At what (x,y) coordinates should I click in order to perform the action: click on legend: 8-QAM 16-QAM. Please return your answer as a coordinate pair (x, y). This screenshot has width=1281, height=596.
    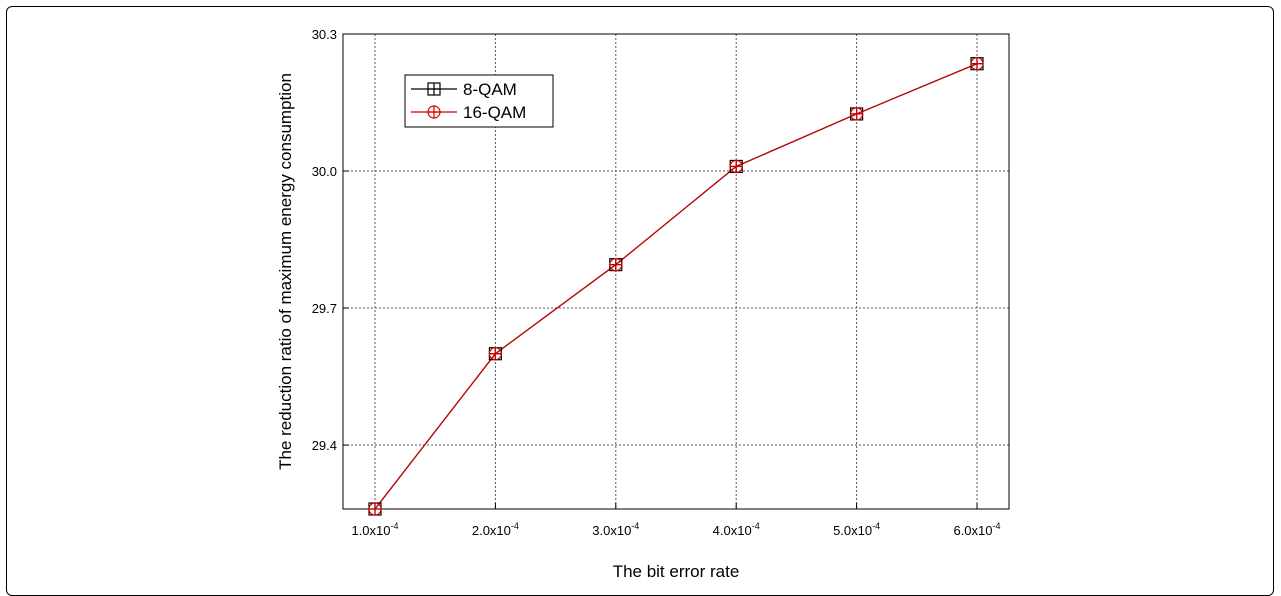
    Looking at the image, I should click on (479, 101).